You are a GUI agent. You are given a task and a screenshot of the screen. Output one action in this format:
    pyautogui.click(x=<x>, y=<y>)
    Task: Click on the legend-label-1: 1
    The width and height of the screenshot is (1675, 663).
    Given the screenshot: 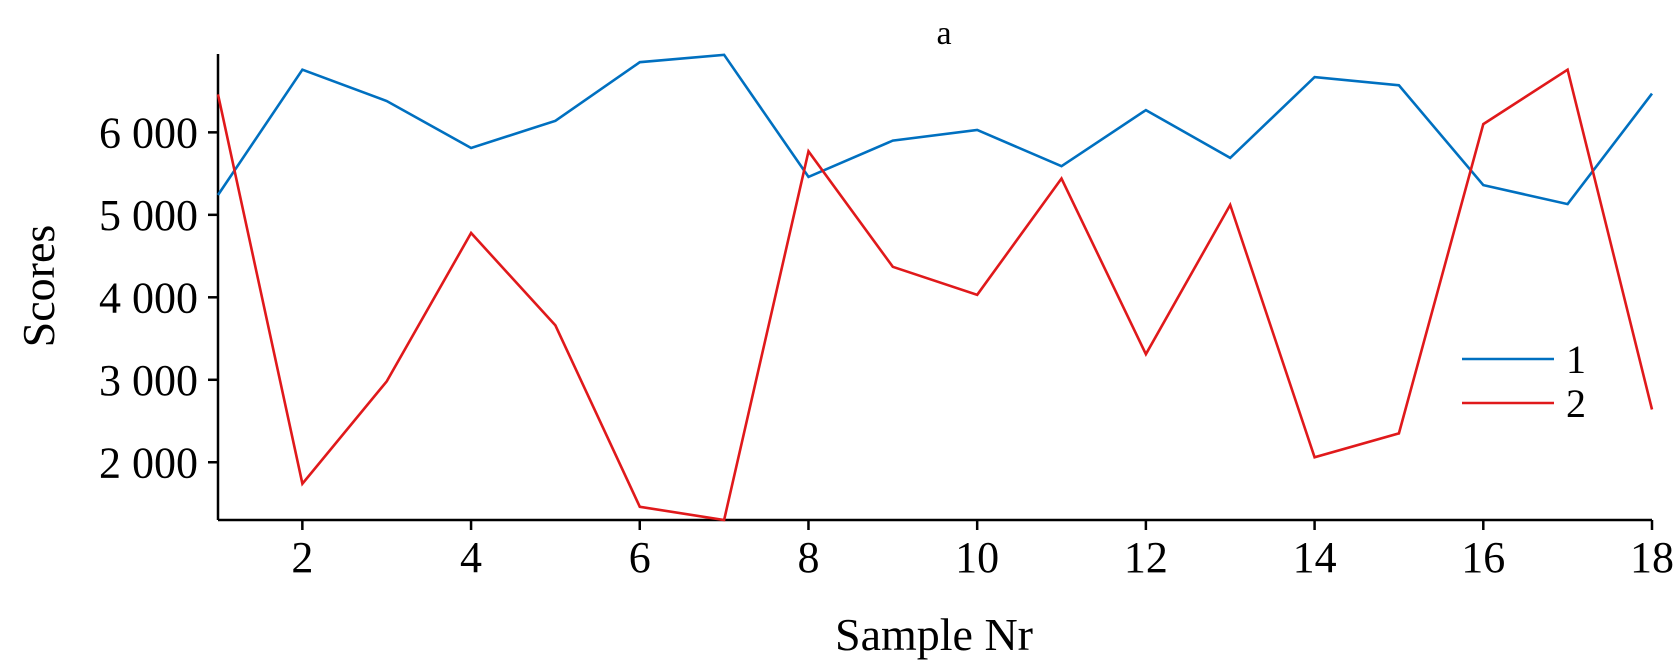 What is the action you would take?
    pyautogui.click(x=1576, y=359)
    